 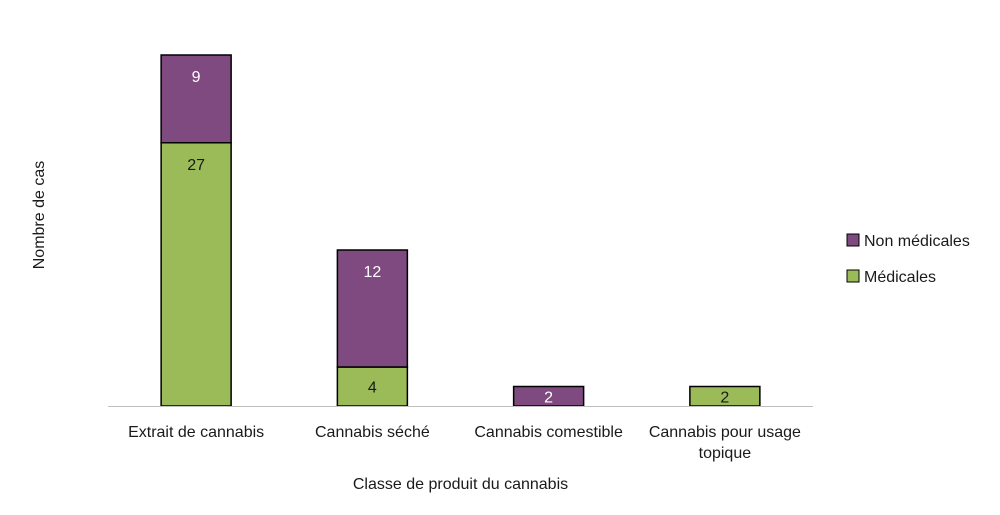 I want to click on legend-swatch-non-medicales, so click(x=853, y=240).